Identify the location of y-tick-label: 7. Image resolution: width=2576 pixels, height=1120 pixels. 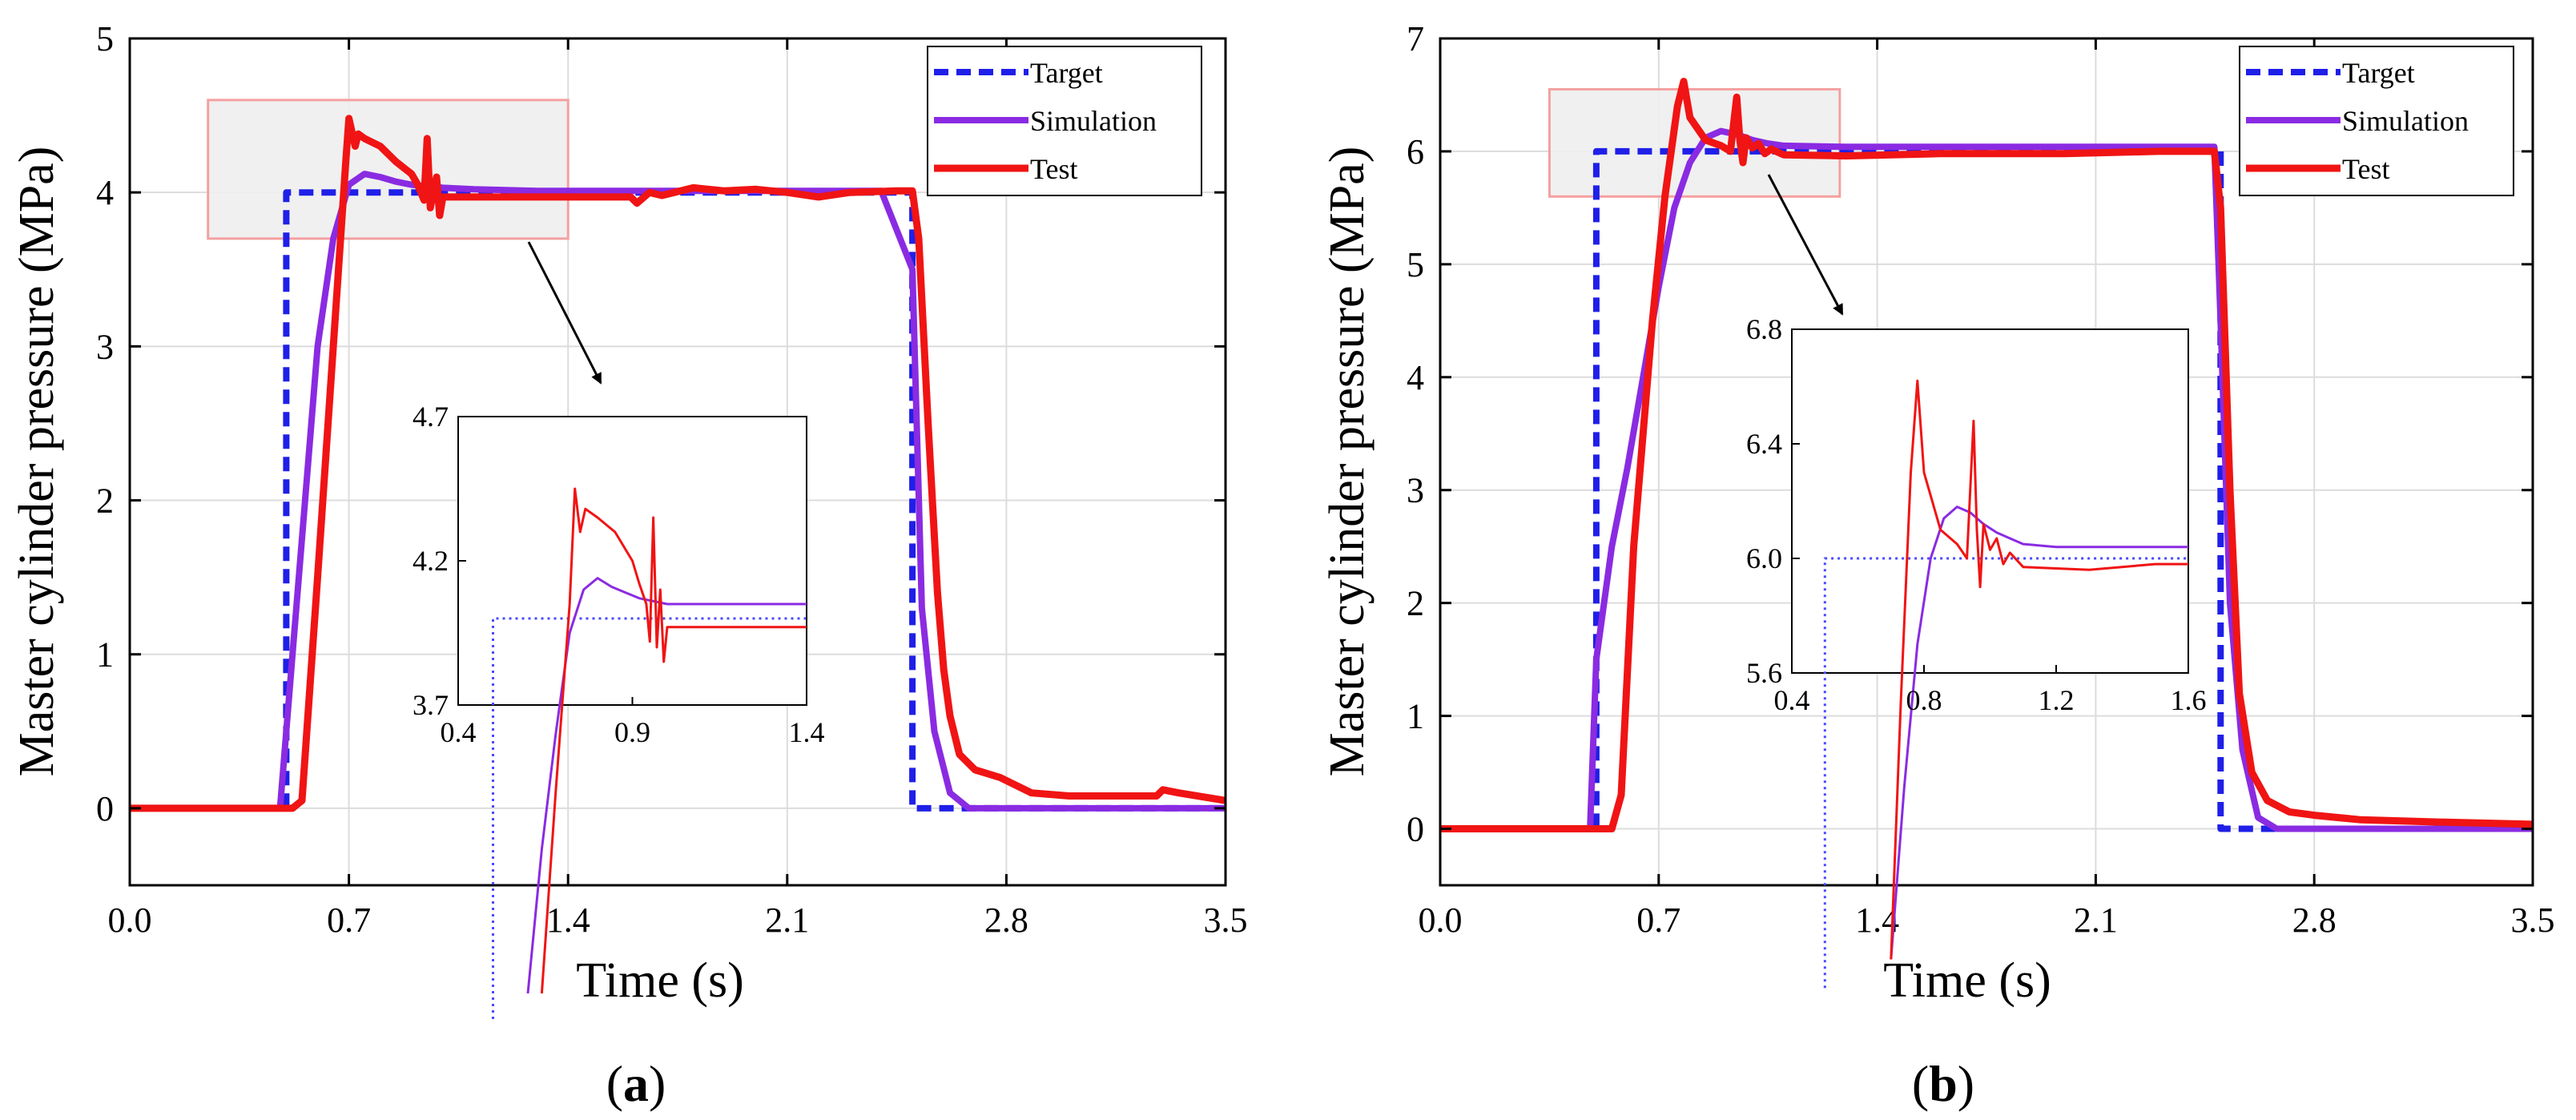
(1415, 38).